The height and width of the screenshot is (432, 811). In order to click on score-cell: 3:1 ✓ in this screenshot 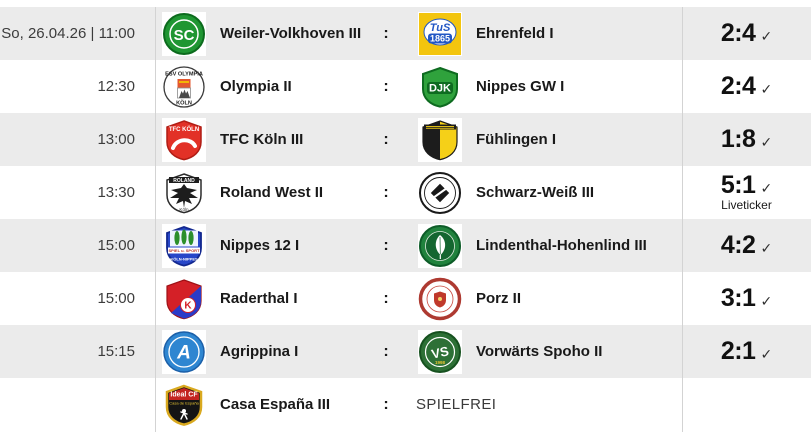, I will do `click(746, 298)`.